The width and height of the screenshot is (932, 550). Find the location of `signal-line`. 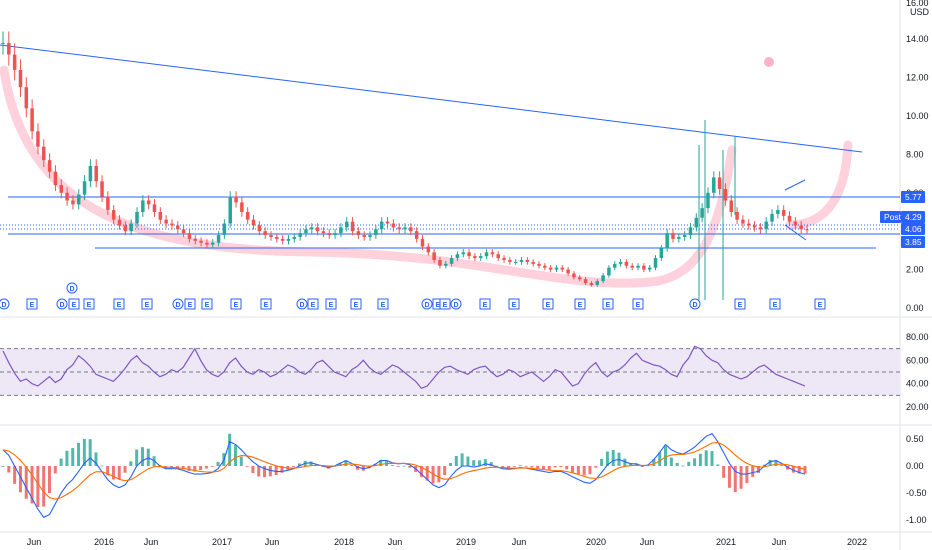

signal-line is located at coordinates (404, 471).